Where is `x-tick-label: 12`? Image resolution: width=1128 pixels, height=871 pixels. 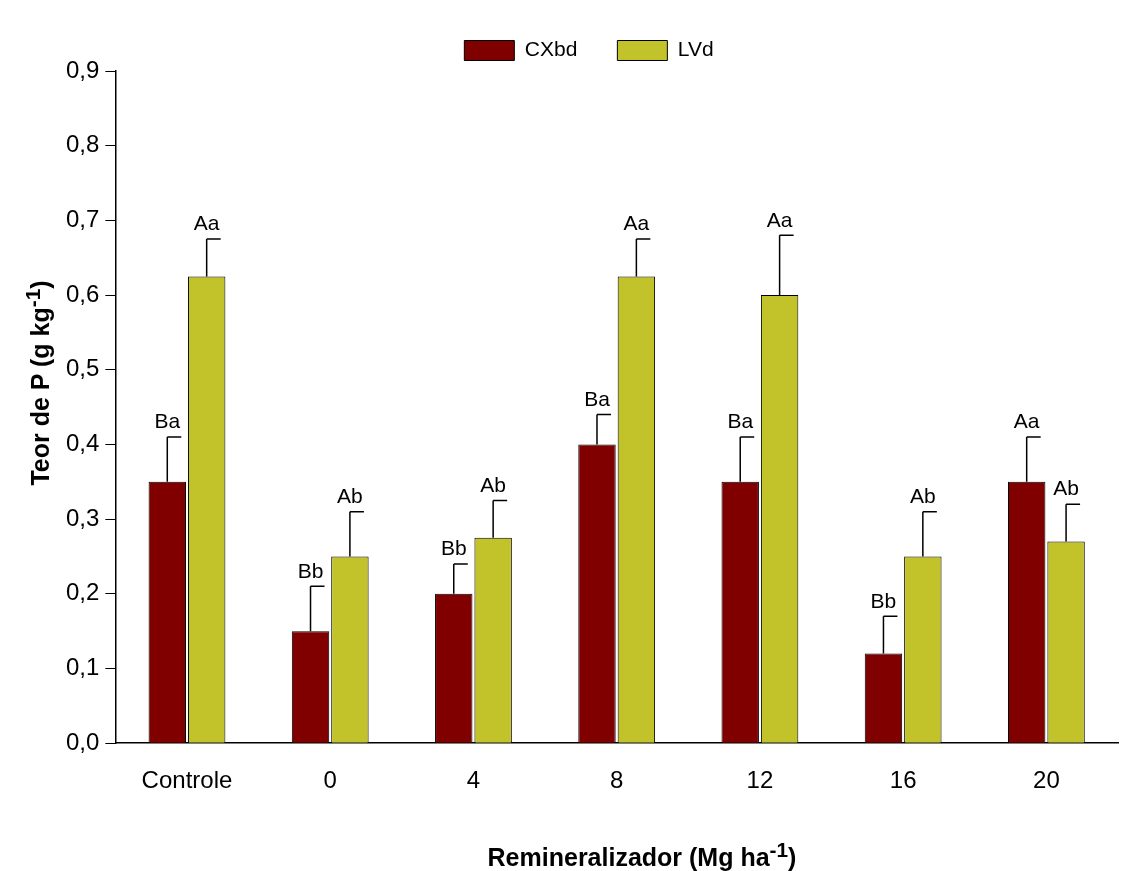 x-tick-label: 12 is located at coordinates (760, 780).